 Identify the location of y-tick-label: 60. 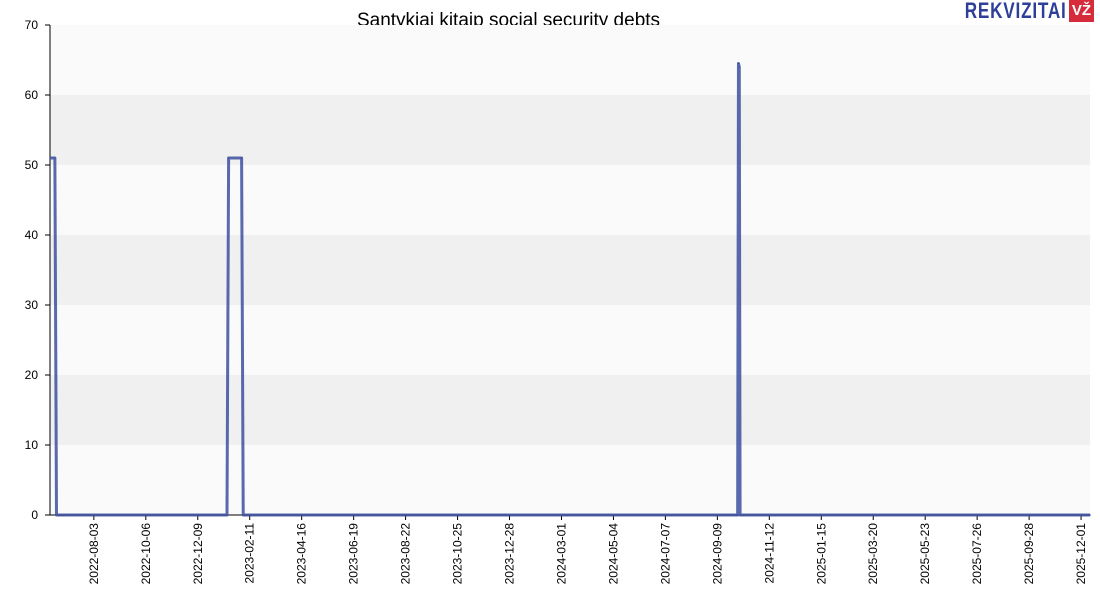
(32, 95).